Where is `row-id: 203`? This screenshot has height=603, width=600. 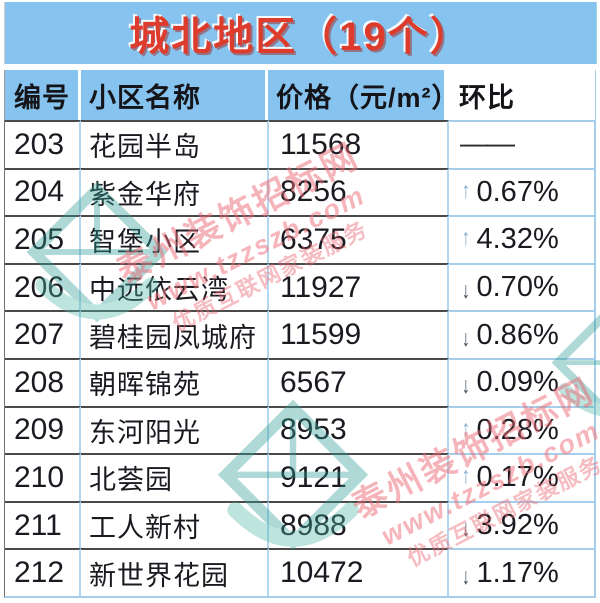 row-id: 203 is located at coordinates (39, 144).